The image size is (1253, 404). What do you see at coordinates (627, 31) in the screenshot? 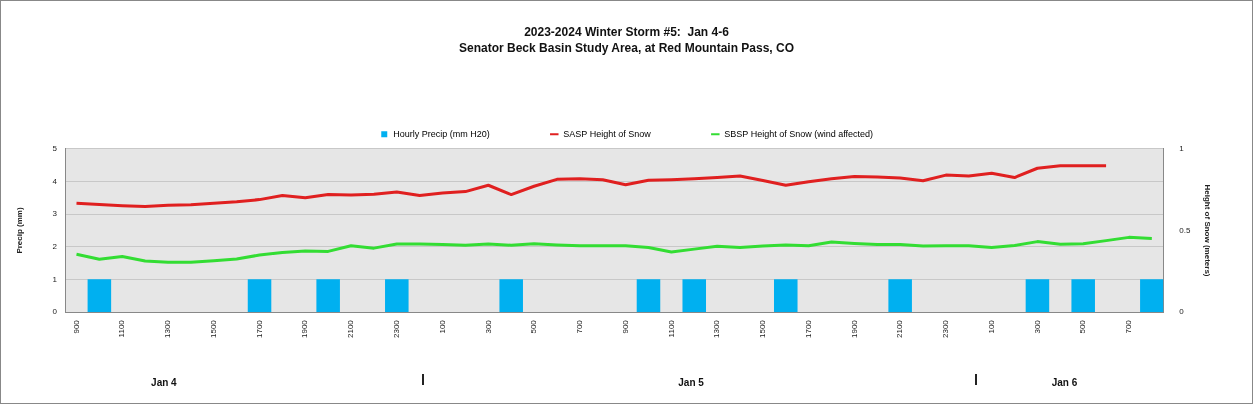
I see `chart-title: 2023-2024 Winter Storm #5: Jan 4-6` at bounding box center [627, 31].